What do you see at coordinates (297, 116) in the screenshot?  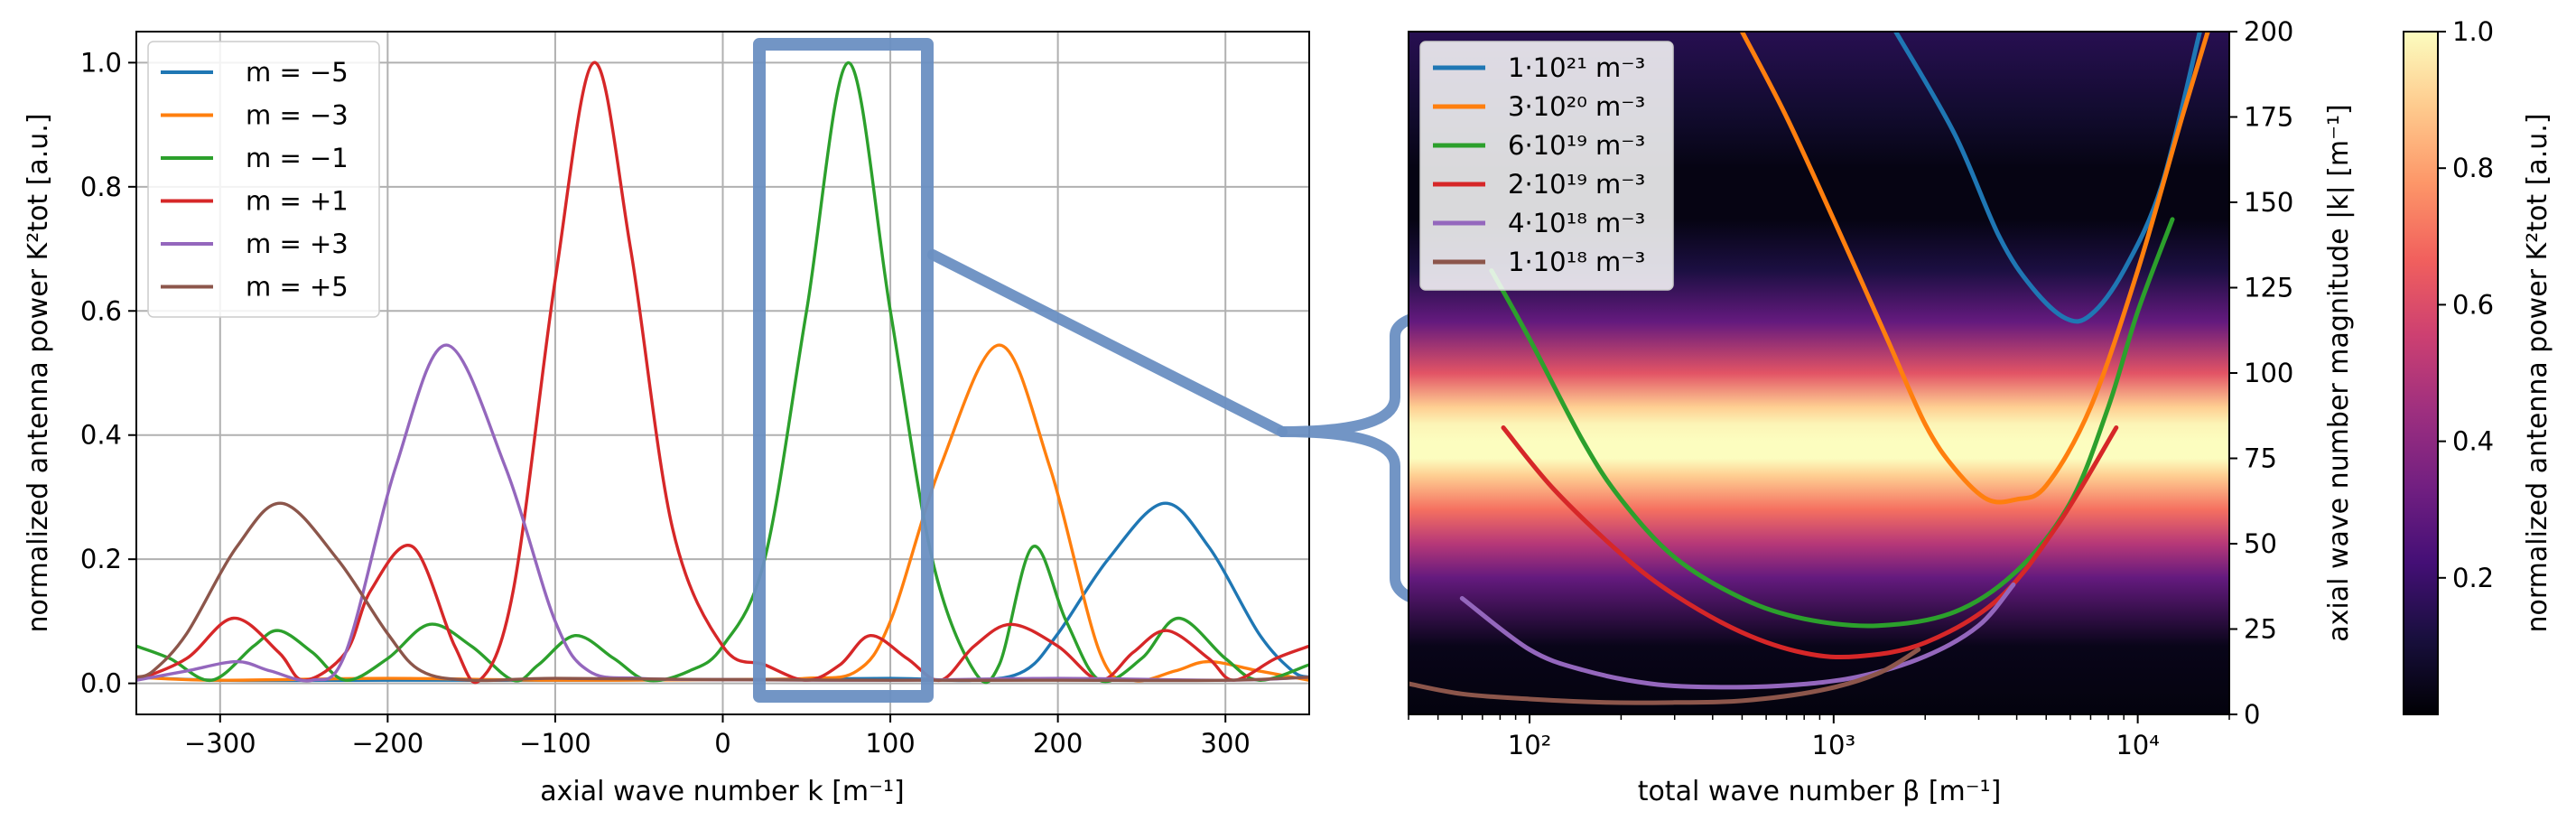 I see `left-legend-label: m = −3` at bounding box center [297, 116].